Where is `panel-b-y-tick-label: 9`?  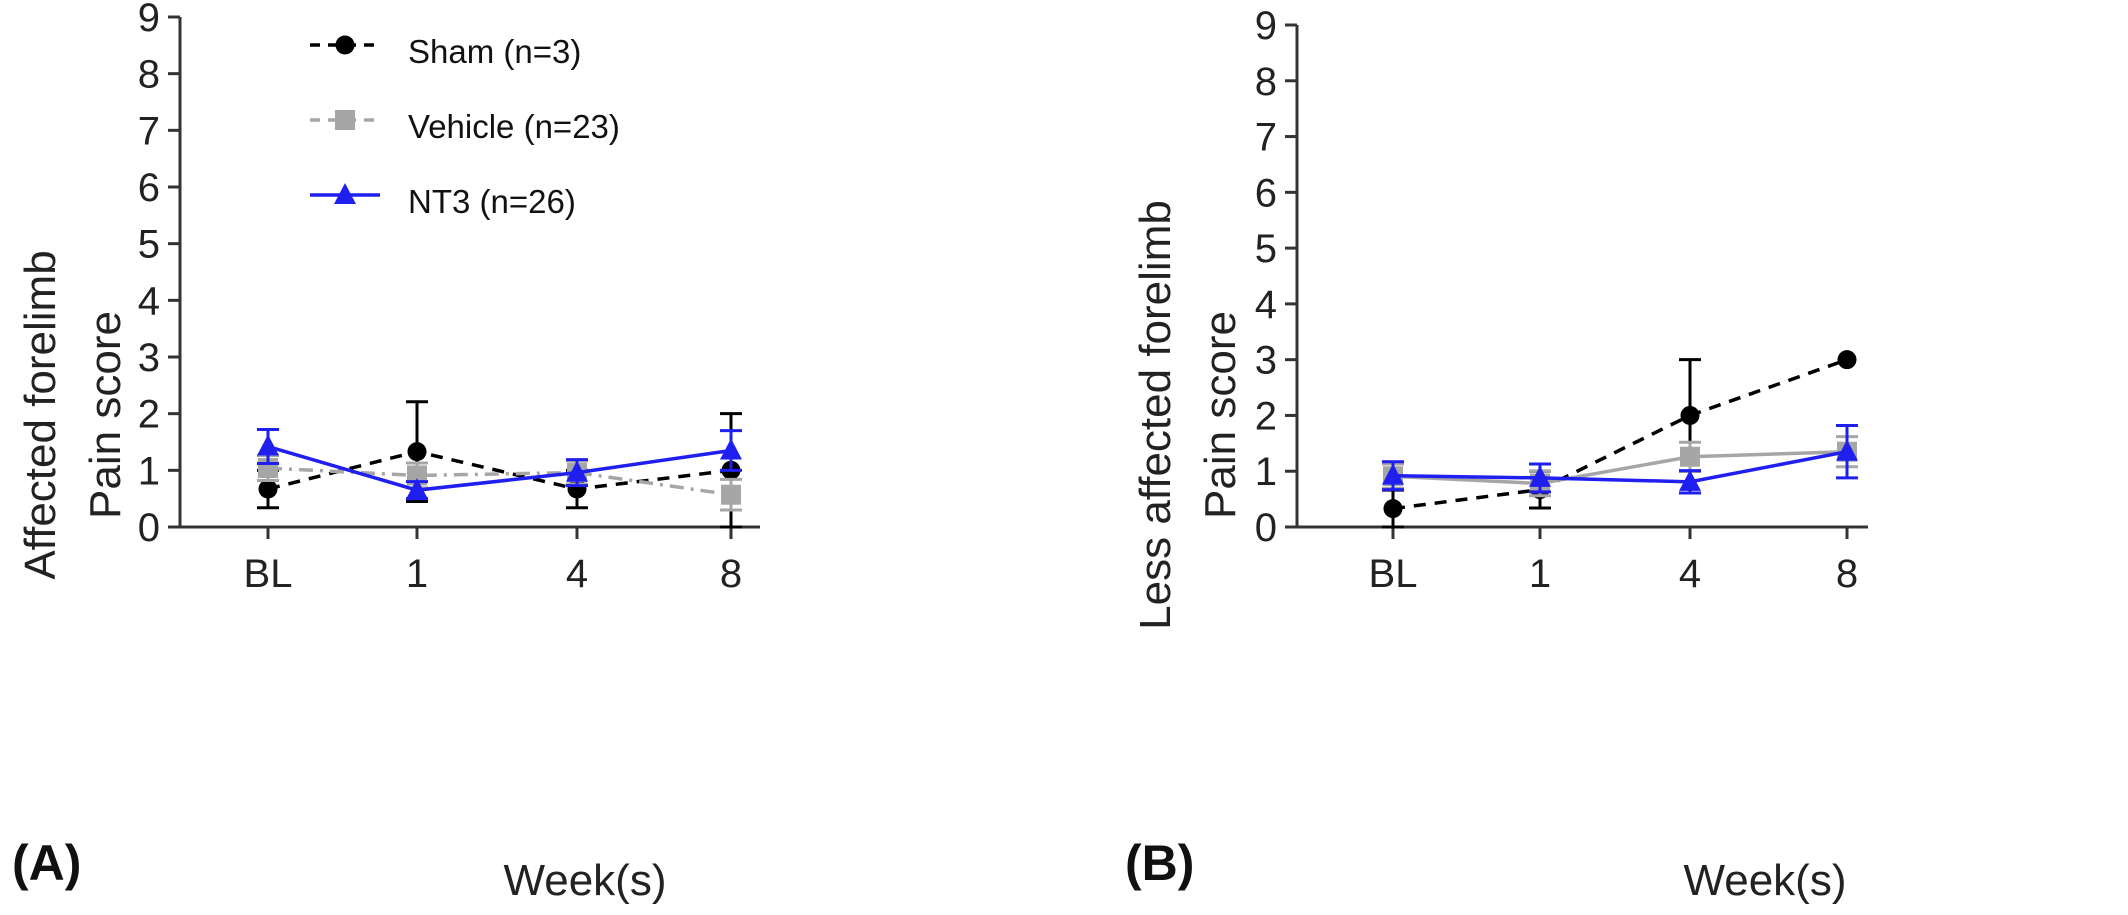 panel-b-y-tick-label: 9 is located at coordinates (1266, 26).